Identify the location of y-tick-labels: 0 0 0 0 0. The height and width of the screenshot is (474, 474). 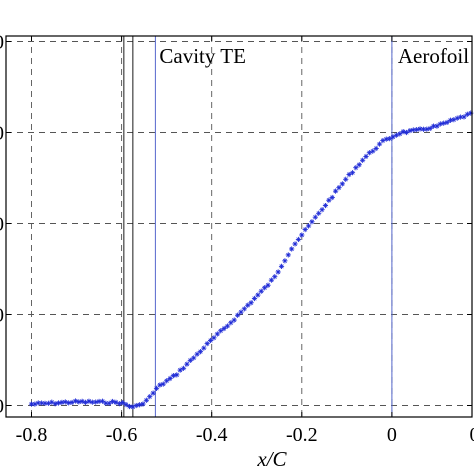
(2, 225).